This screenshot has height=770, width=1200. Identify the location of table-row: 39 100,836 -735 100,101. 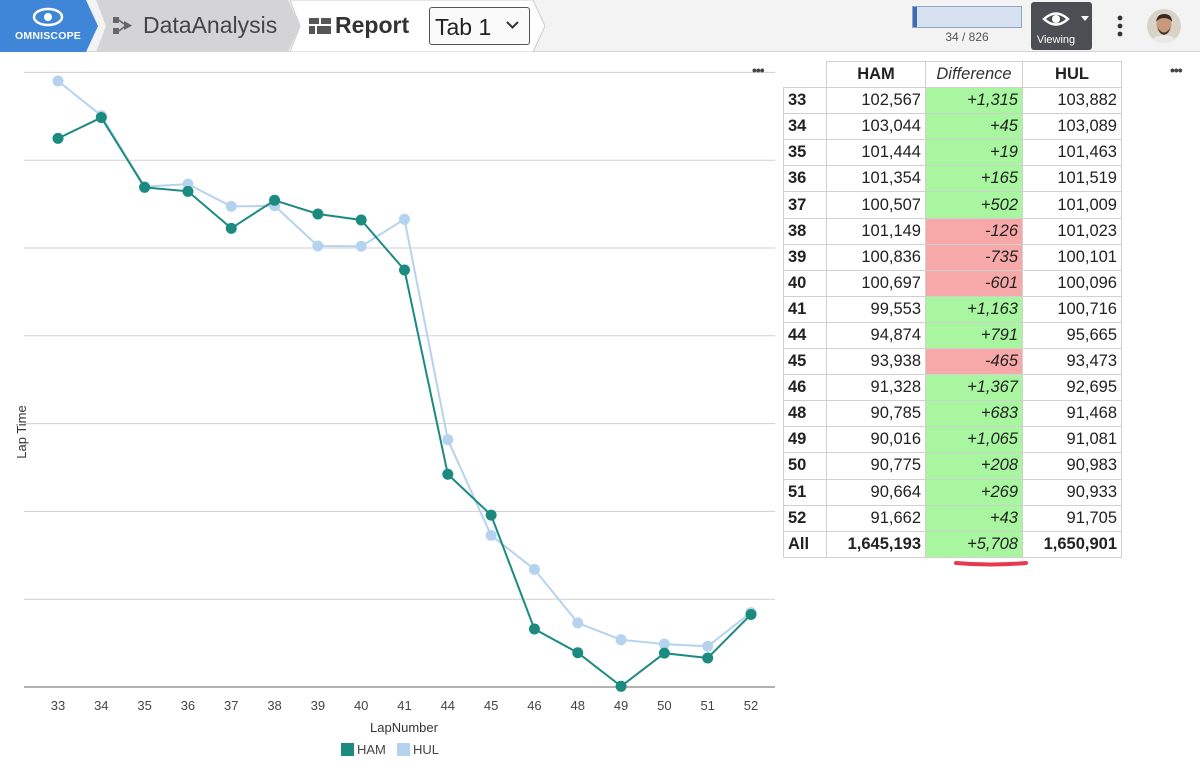
(952, 257).